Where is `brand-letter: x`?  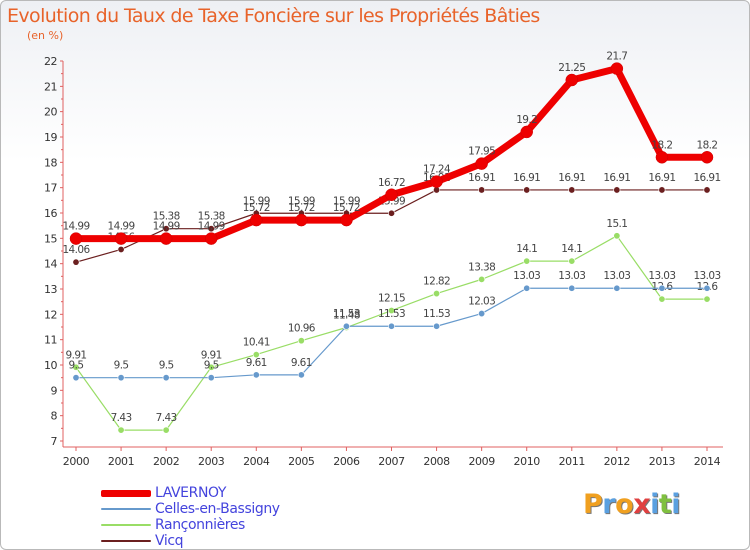 brand-letter: x is located at coordinates (642, 504).